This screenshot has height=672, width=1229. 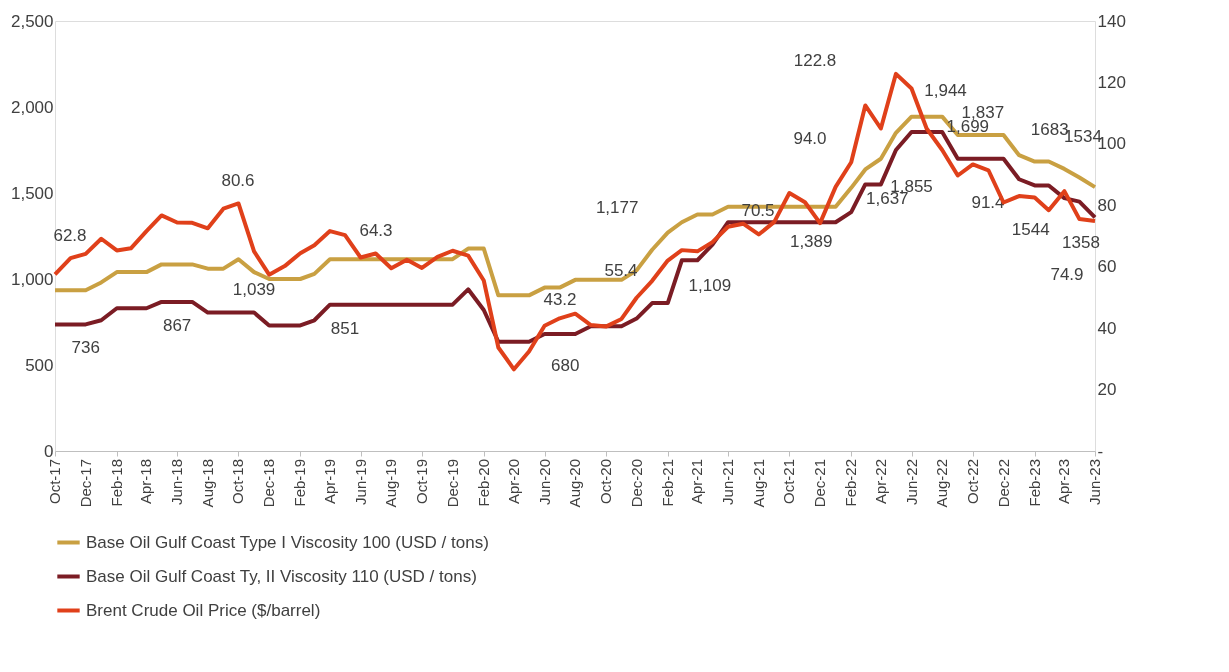 What do you see at coordinates (452, 483) in the screenshot?
I see `x-tick-label: Dec-19` at bounding box center [452, 483].